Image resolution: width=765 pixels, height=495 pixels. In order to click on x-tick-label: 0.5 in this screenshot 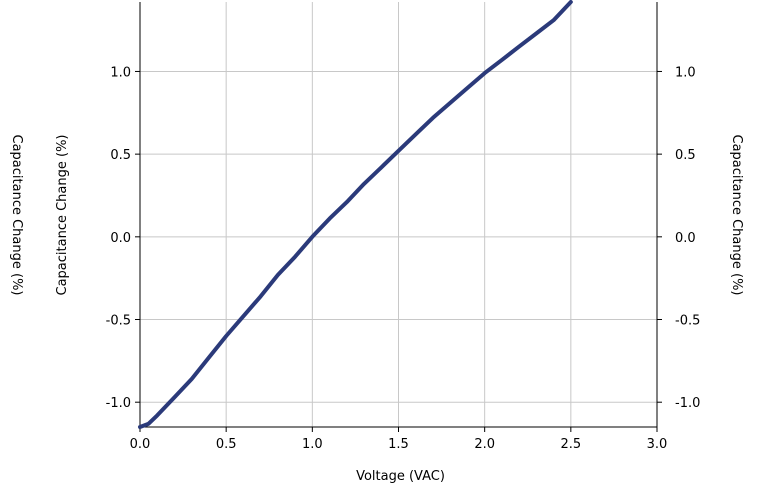, I will do `click(226, 444)`.